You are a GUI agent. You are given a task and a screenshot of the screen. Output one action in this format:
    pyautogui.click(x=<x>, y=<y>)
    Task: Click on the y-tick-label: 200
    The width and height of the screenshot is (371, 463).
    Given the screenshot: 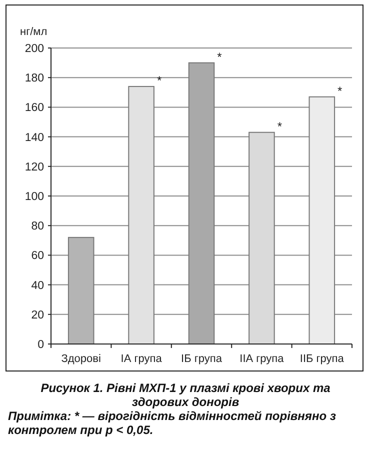 What is the action you would take?
    pyautogui.click(x=34, y=49)
    